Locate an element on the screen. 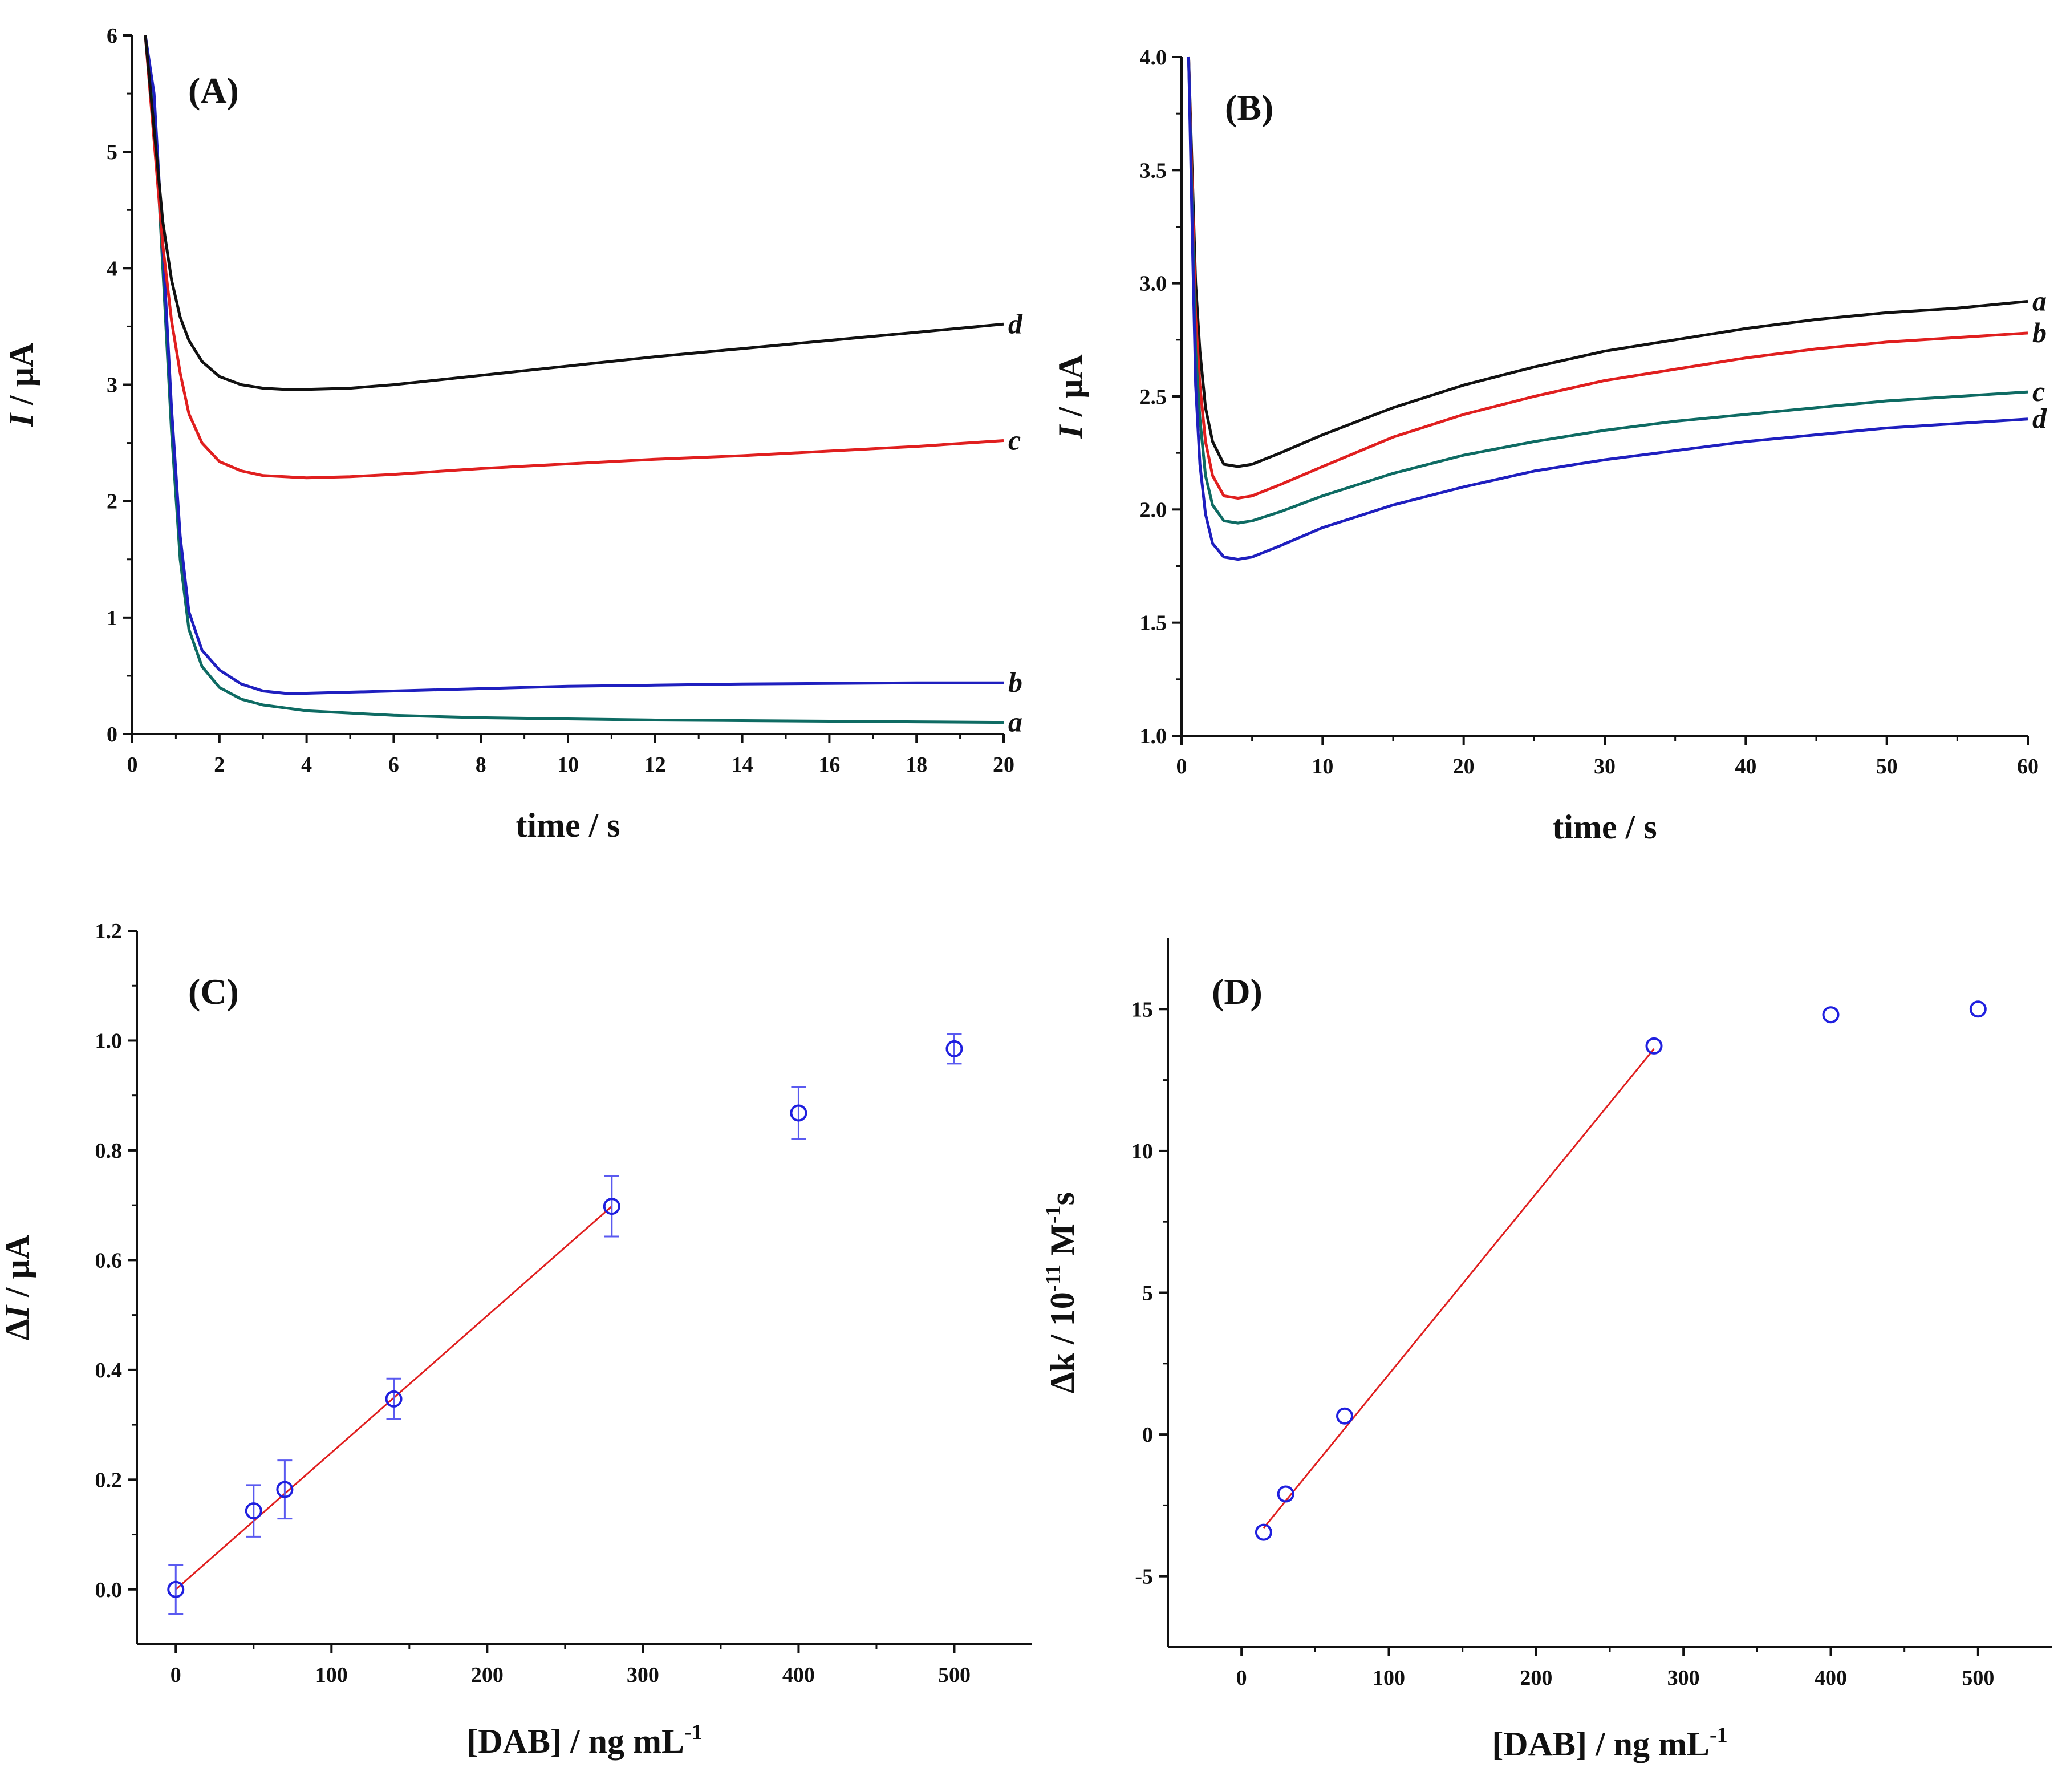 This screenshot has height=1792, width=2070. panel-label: (B) is located at coordinates (1249, 107).